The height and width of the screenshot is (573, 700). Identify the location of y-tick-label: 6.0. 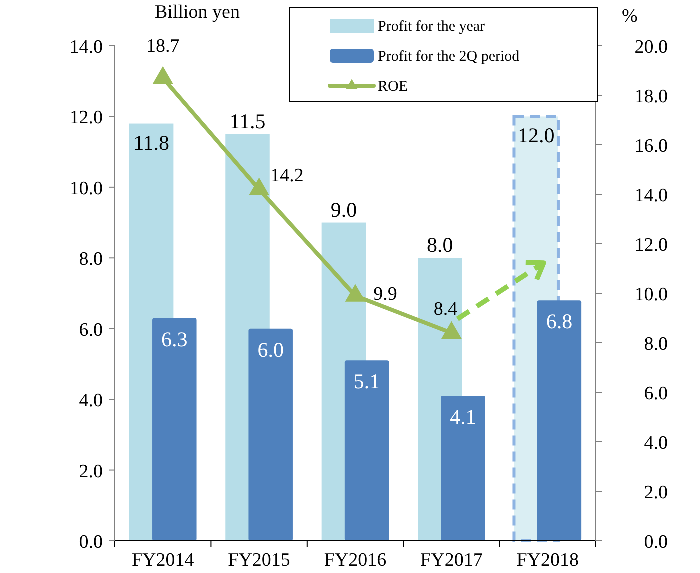
(91, 330).